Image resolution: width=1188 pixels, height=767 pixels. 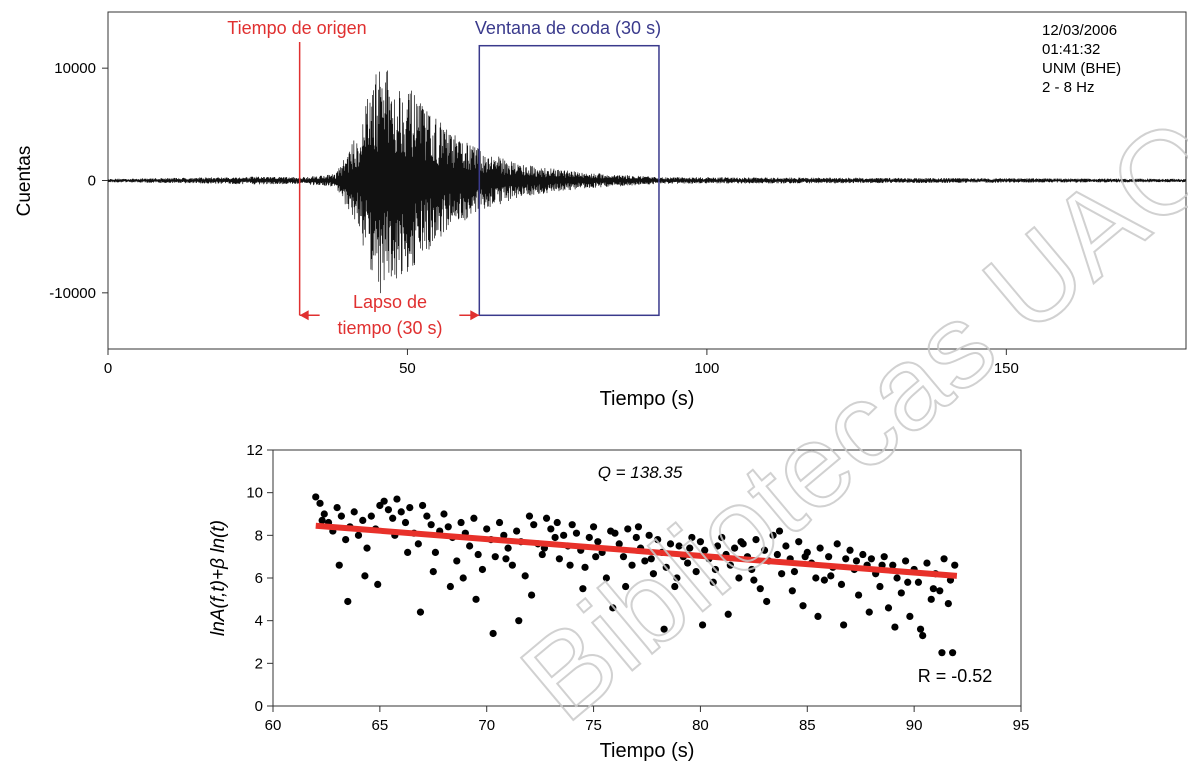 What do you see at coordinates (706, 368) in the screenshot?
I see `seismogram-x-tick-label: 100` at bounding box center [706, 368].